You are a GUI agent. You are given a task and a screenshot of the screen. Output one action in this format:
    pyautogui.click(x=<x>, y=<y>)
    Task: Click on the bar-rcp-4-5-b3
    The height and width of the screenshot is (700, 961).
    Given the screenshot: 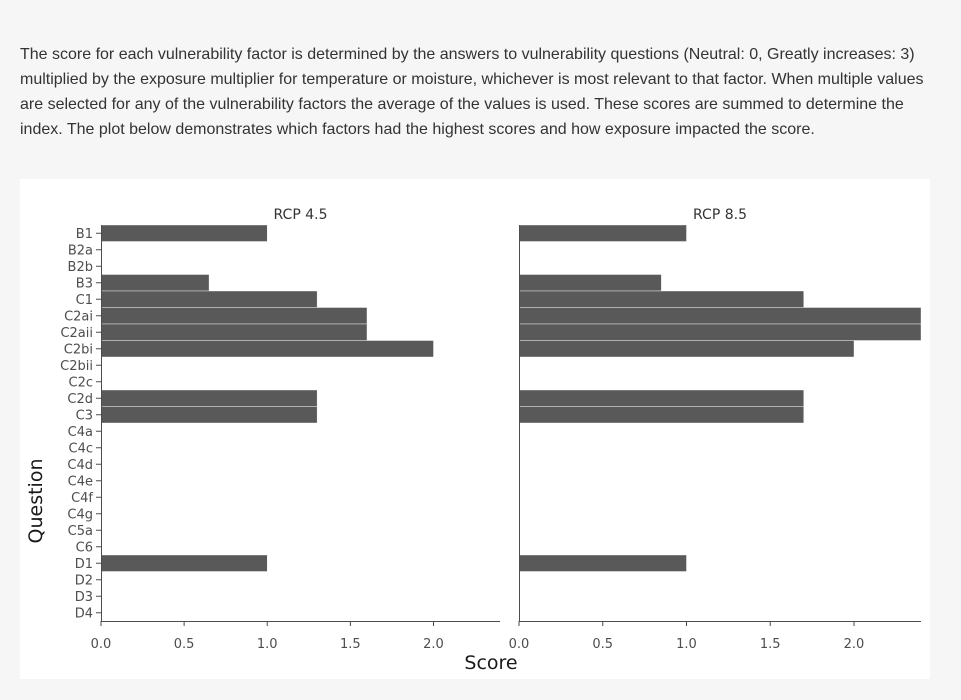 What is the action you would take?
    pyautogui.click(x=155, y=283)
    